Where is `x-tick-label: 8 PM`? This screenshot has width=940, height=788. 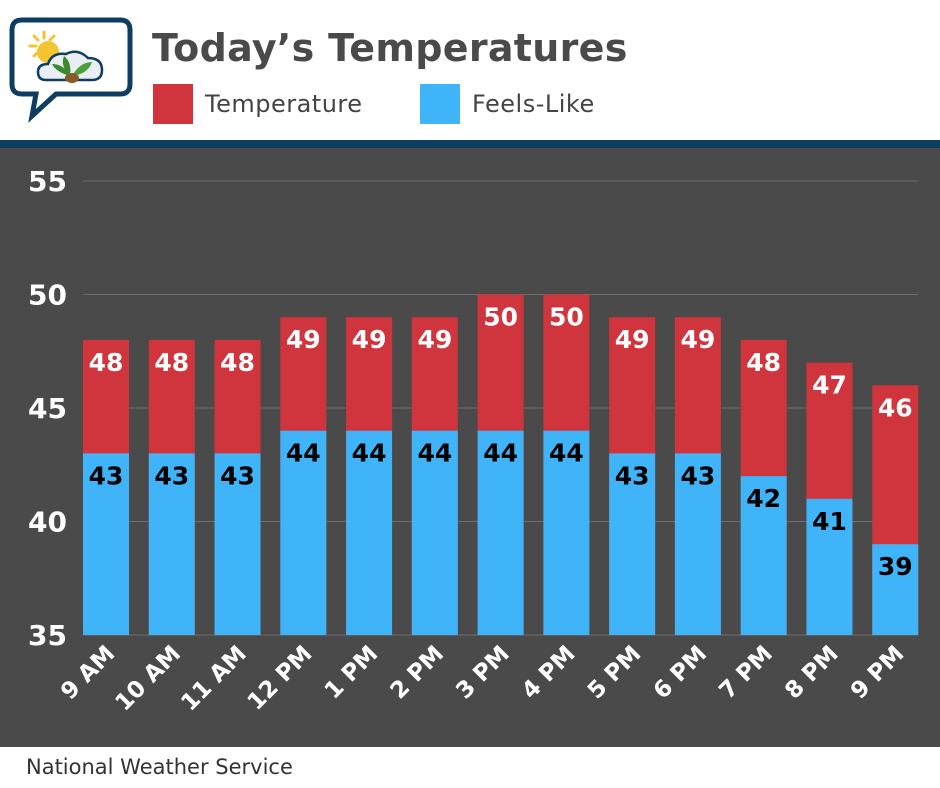
x-tick-label: 8 PM is located at coordinates (811, 672).